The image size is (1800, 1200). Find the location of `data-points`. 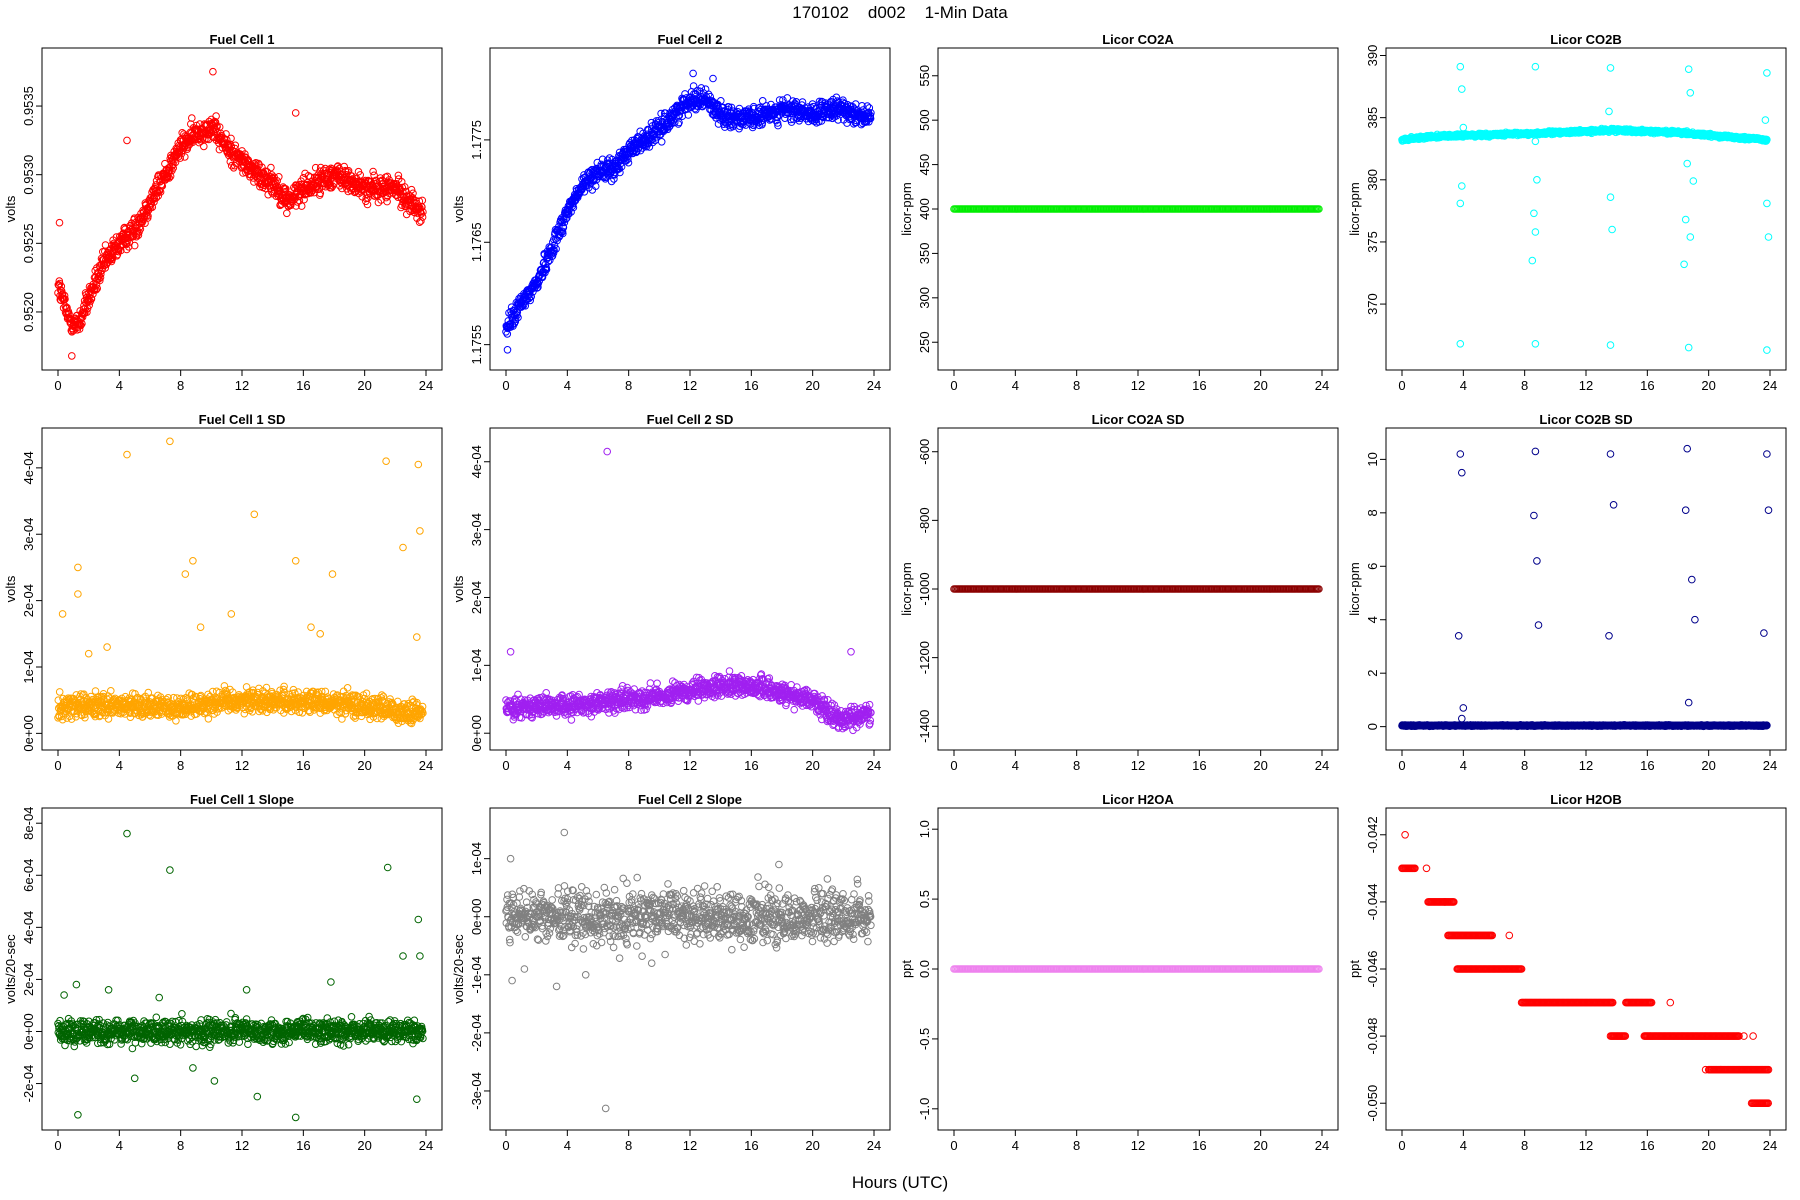

data-points is located at coordinates (1585, 208).